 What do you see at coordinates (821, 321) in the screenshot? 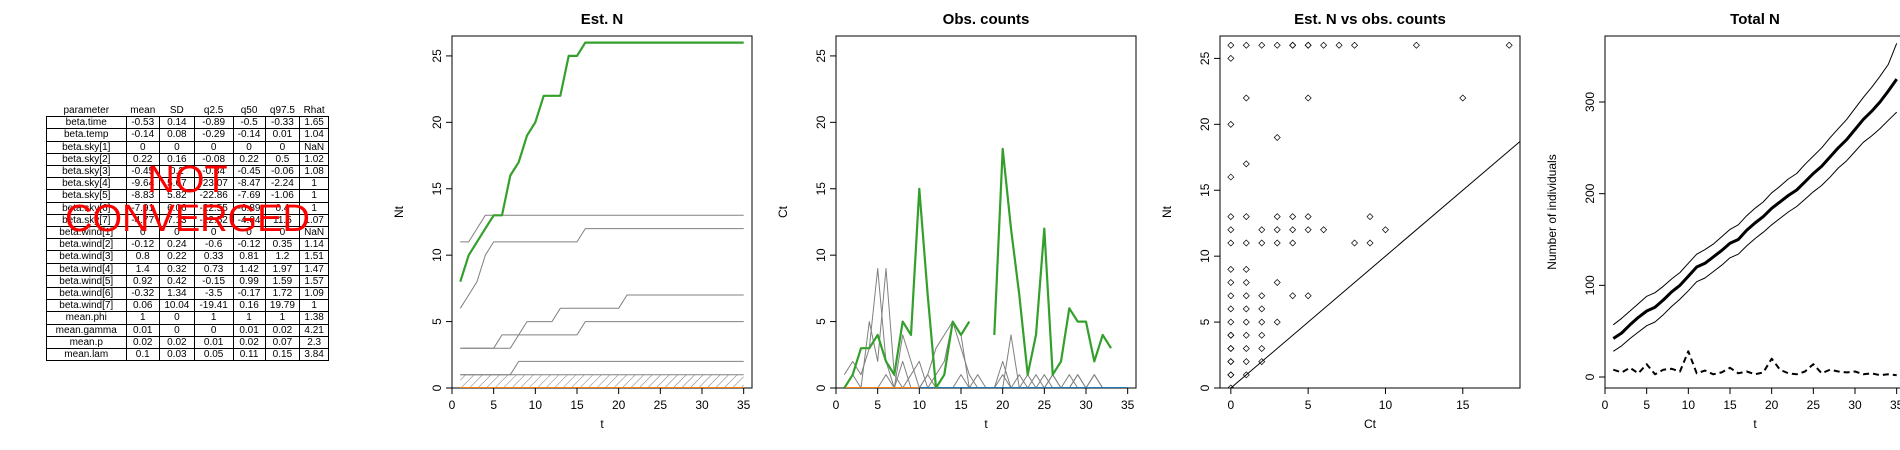
I see `y-tick-label: 5` at bounding box center [821, 321].